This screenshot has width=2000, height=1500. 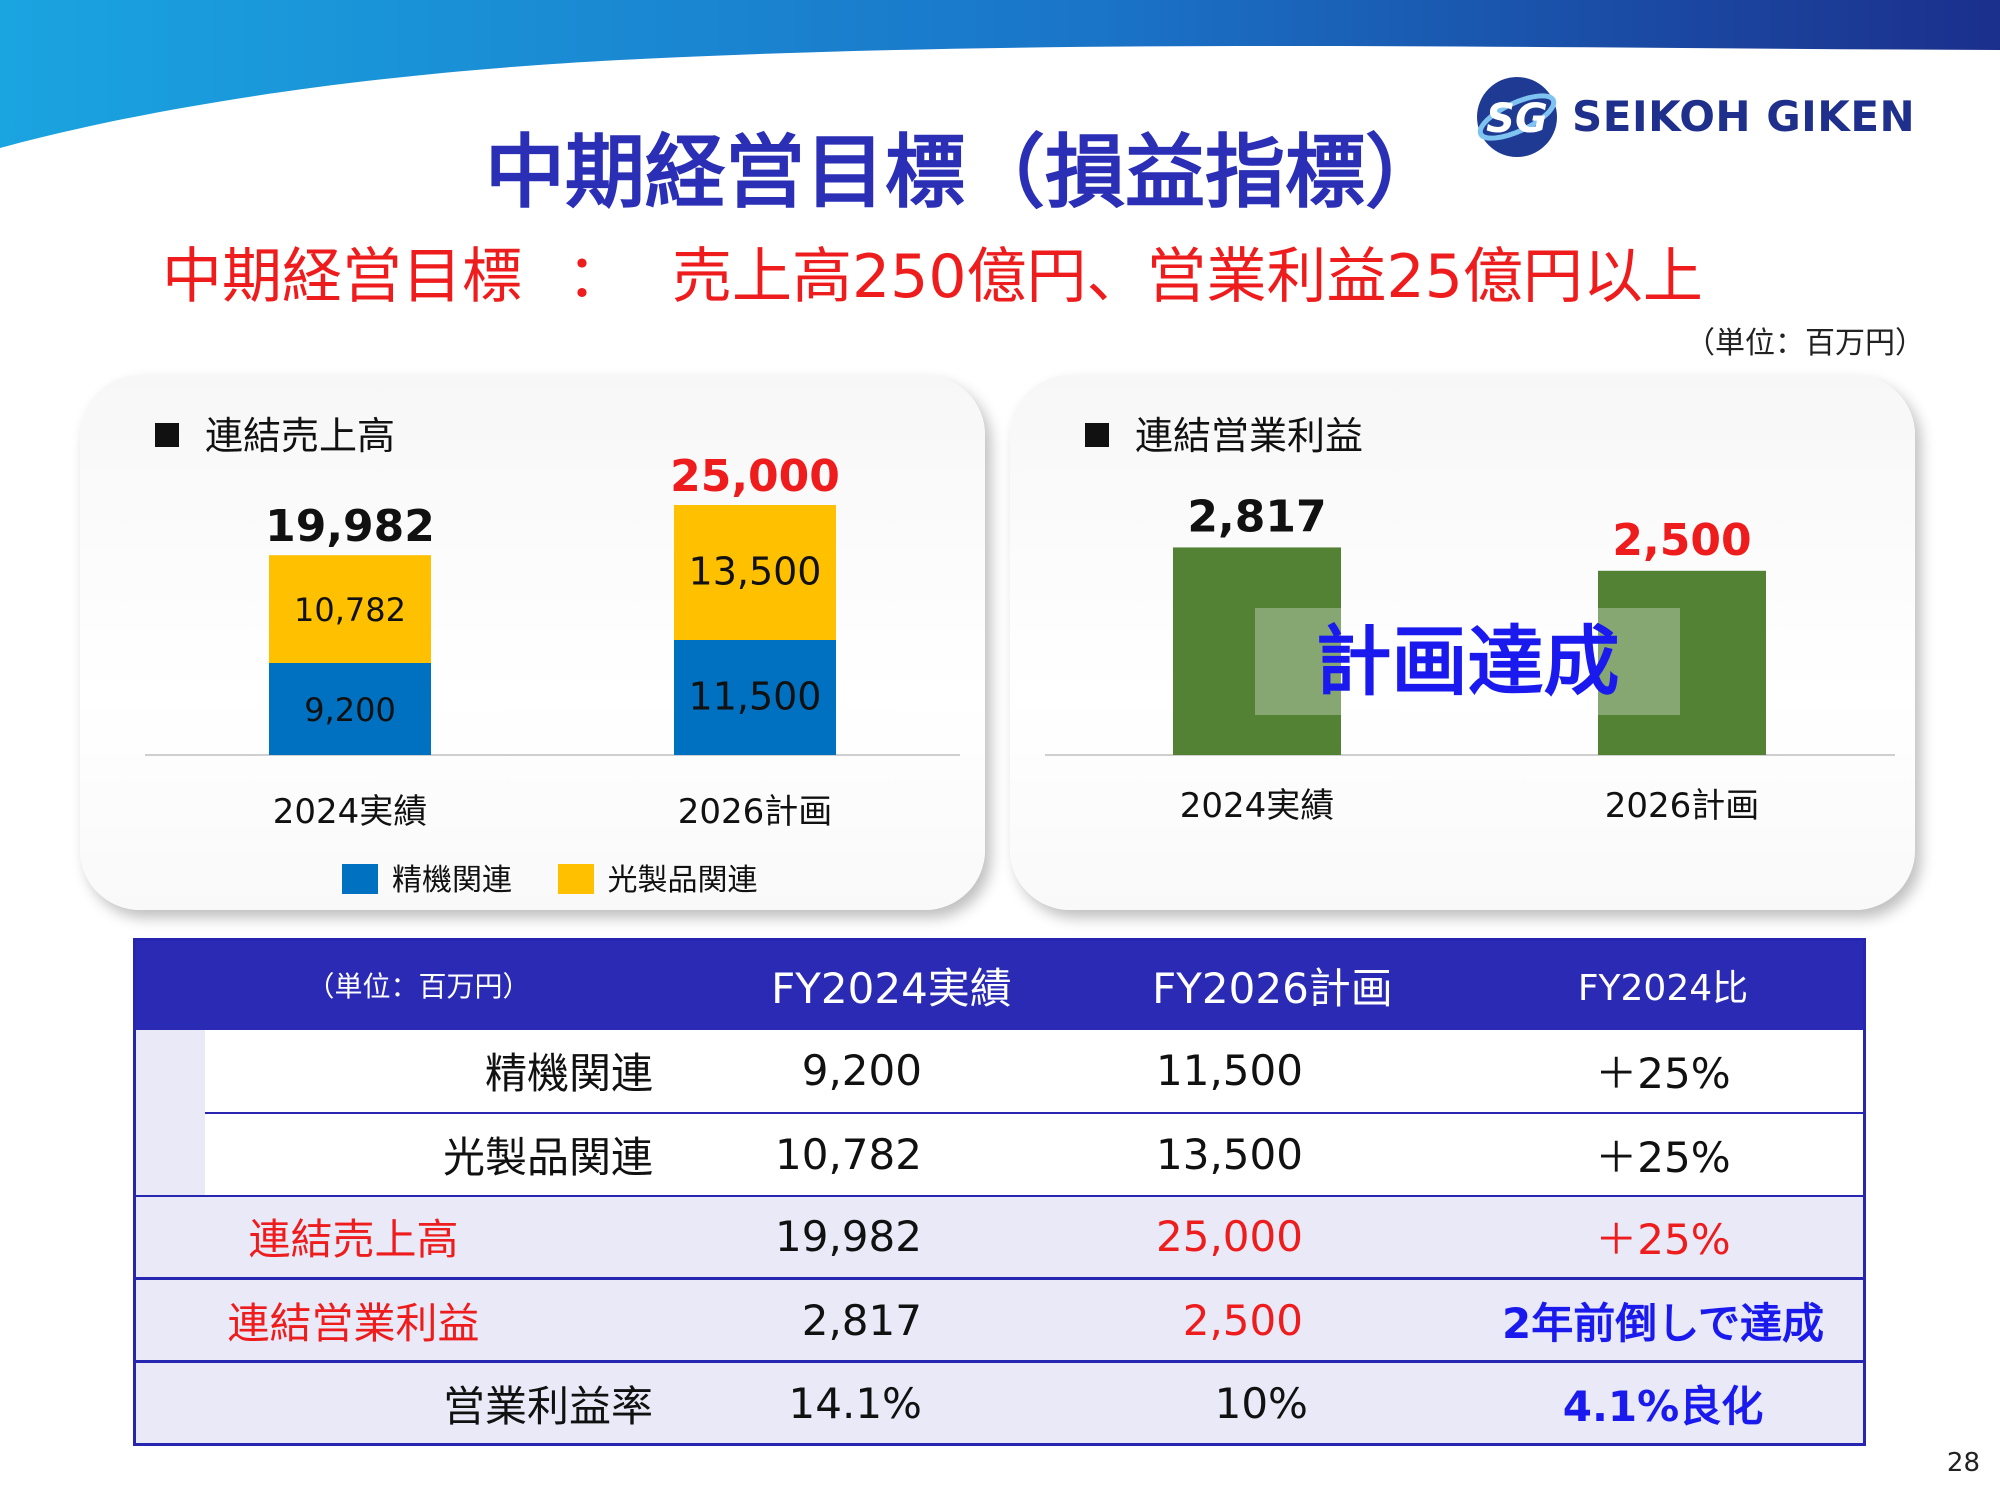 I want to click on row-label: 営業利益率, so click(x=417, y=1402).